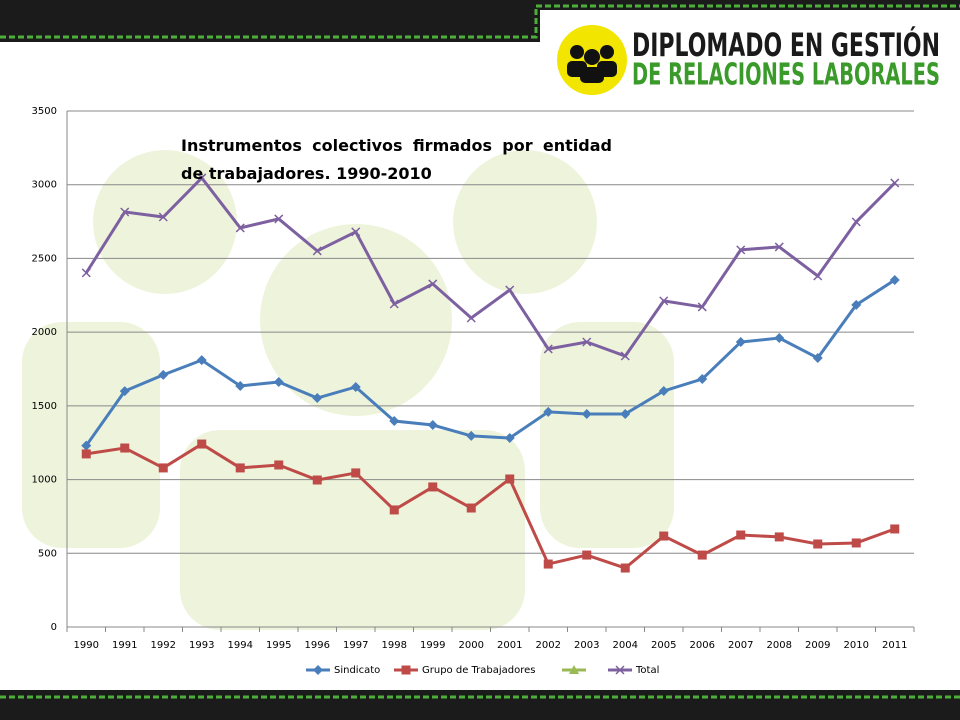  Describe the element at coordinates (779, 645) in the screenshot. I see `x-tick-label: 2008` at that location.